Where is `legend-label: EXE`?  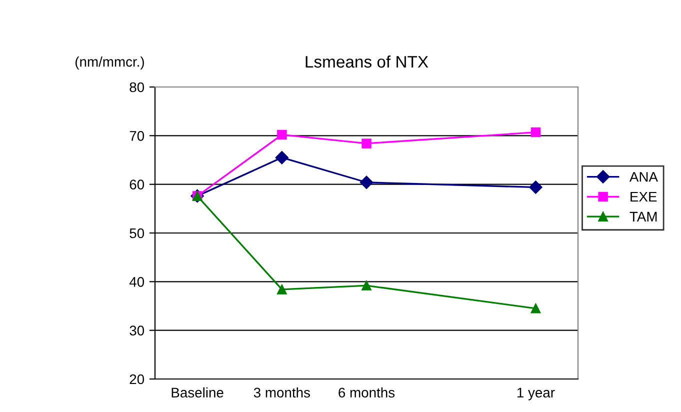 legend-label: EXE is located at coordinates (643, 197).